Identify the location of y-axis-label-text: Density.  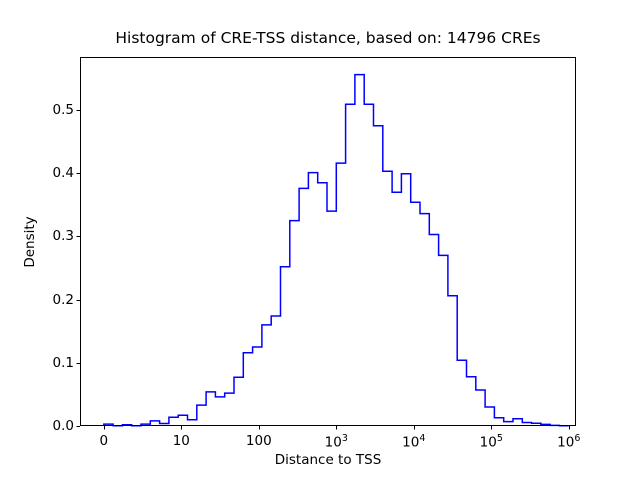
(30, 242).